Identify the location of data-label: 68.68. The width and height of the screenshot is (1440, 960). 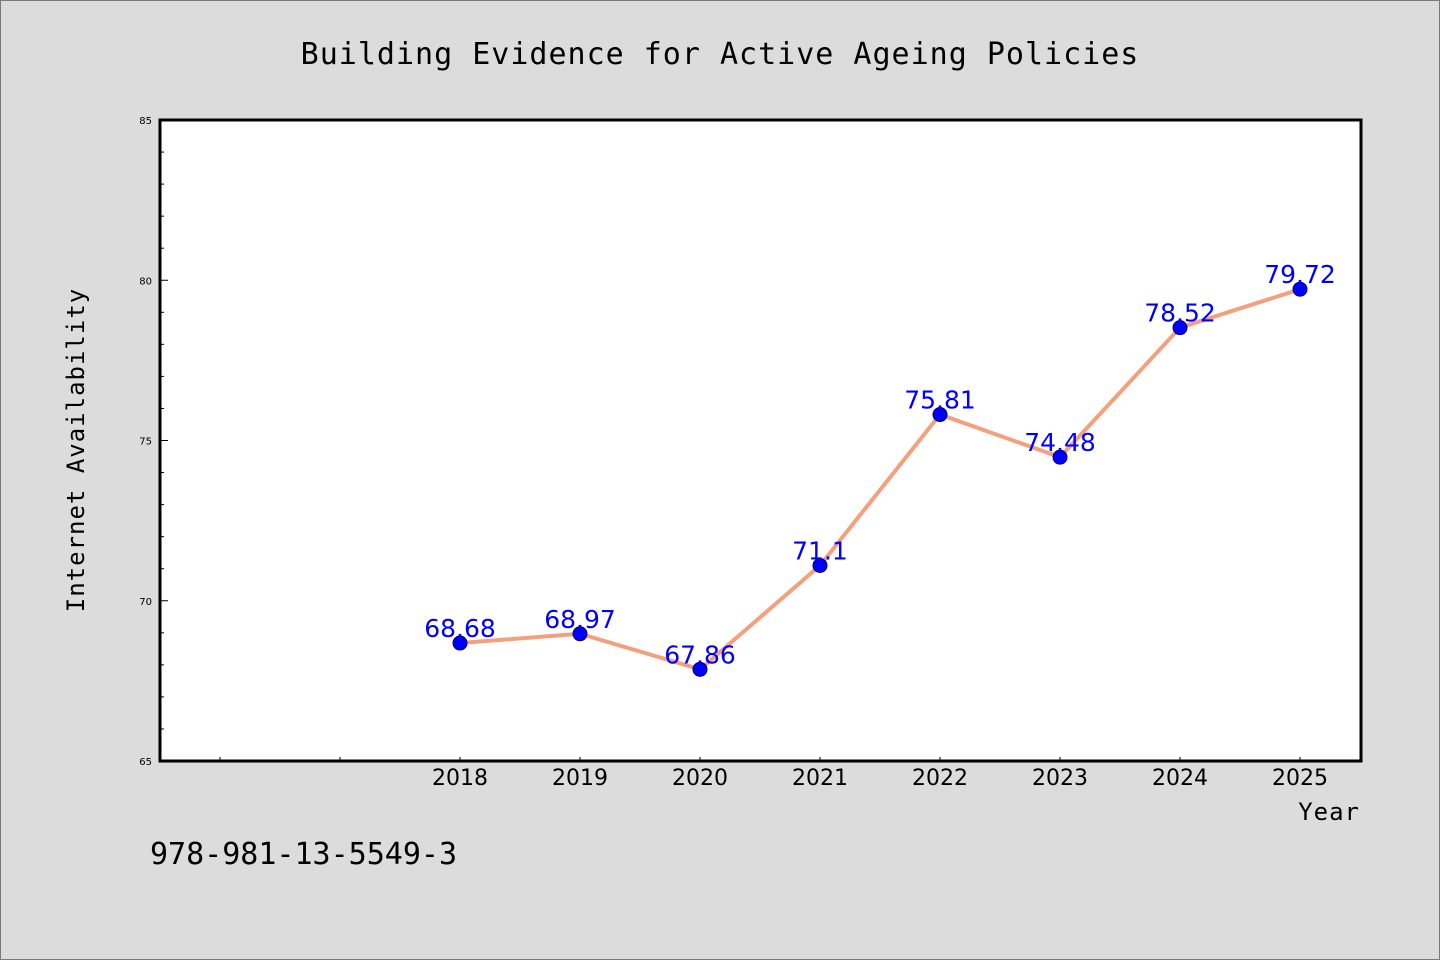
(460, 628).